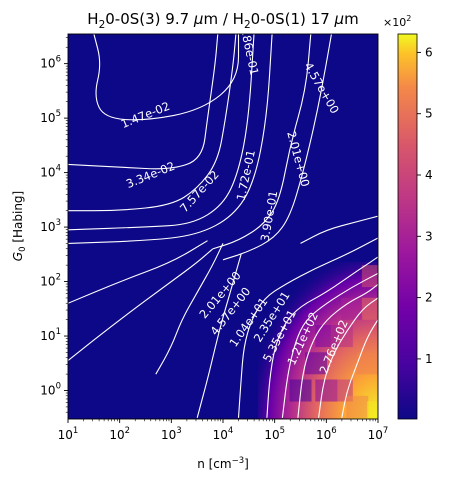 The image size is (466, 483). Describe the element at coordinates (50, 63) in the screenshot. I see `y-tick-label: 10⁶` at that location.